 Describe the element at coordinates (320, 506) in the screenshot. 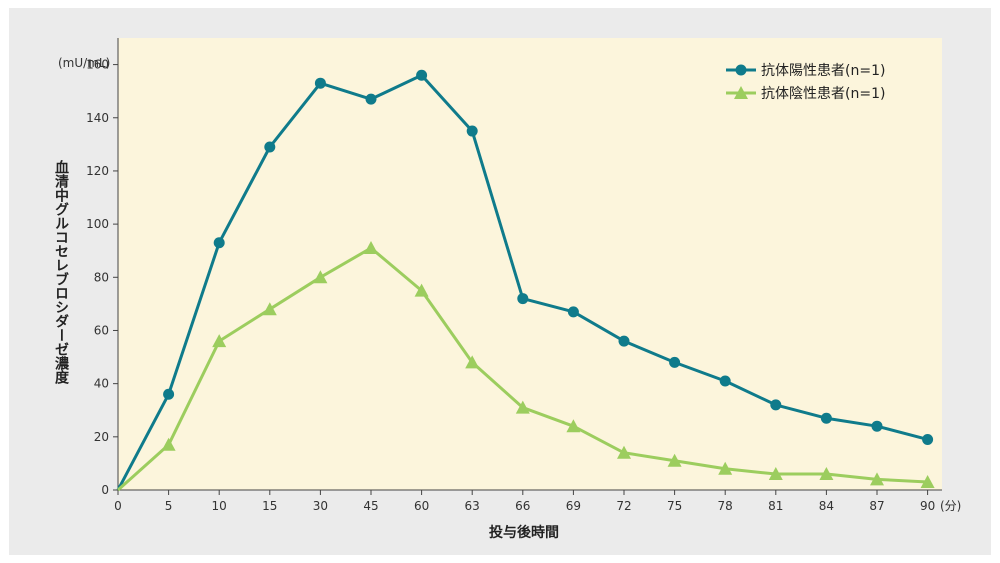

I see `x-tick-label: 30` at that location.